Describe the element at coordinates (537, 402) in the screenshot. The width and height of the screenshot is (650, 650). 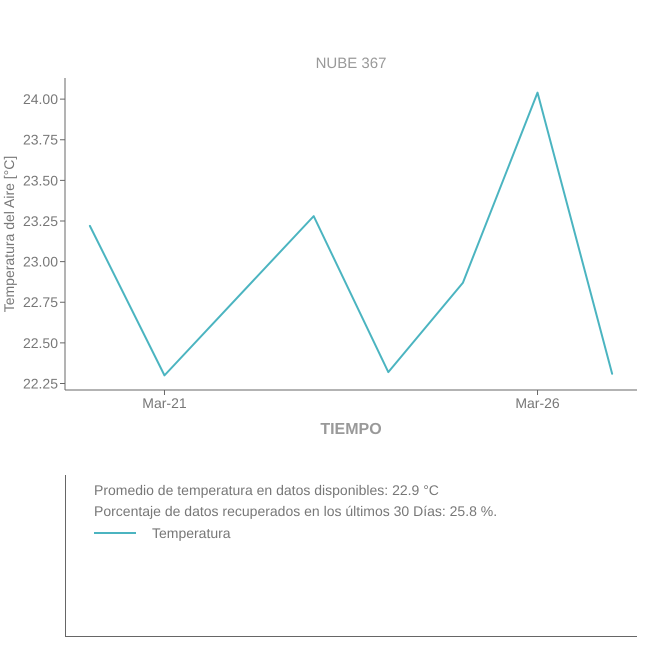
I see `x-tick-label: Mar-26` at that location.